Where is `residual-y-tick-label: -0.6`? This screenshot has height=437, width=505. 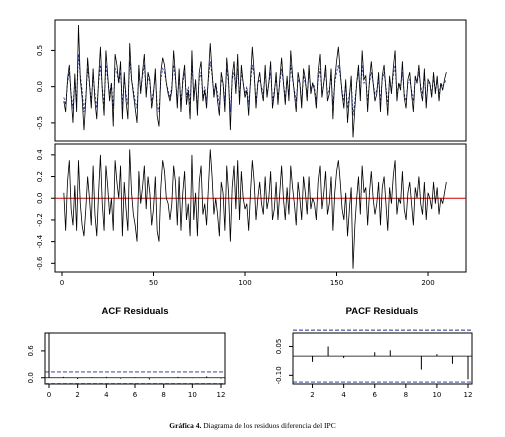 residual-y-tick-label: -0.6 is located at coordinates (40, 263).